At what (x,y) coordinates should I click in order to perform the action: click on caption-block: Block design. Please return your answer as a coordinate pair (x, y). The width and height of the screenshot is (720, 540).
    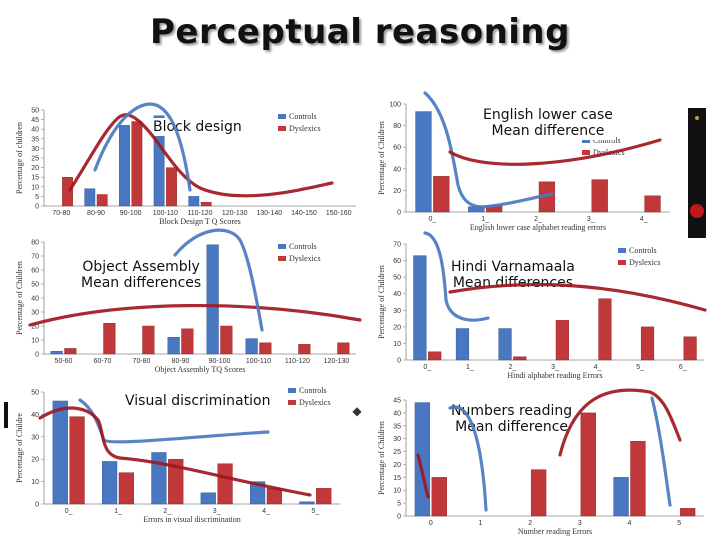
    Looking at the image, I should click on (197, 127).